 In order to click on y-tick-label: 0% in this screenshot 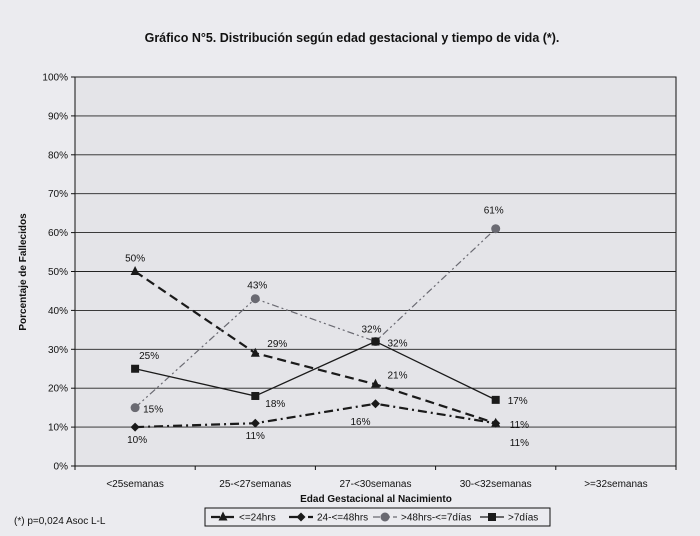, I will do `click(61, 467)`.